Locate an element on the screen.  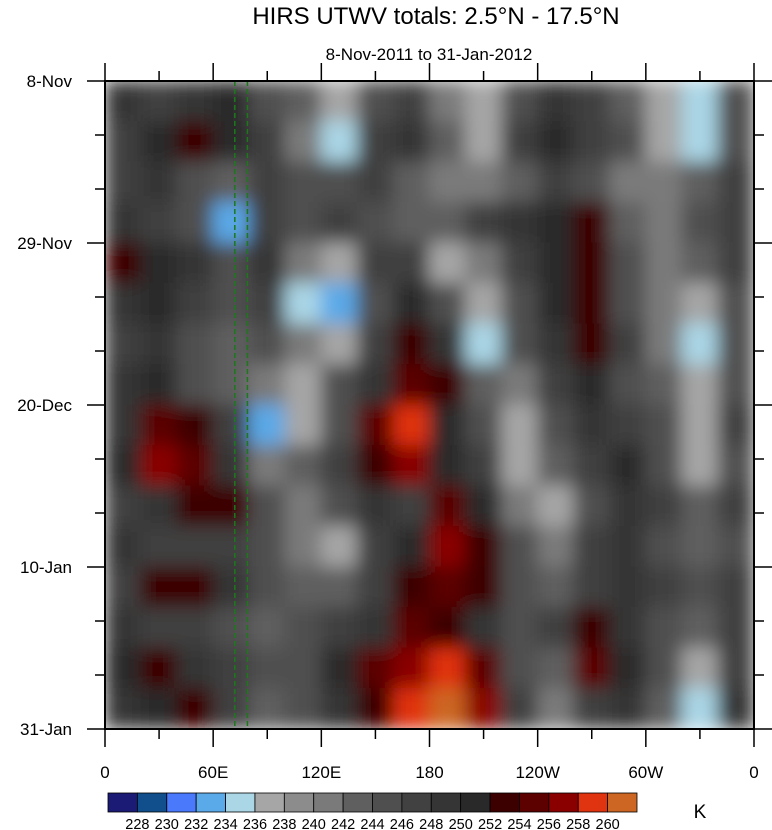
x-tick-label: 180 is located at coordinates (429, 772).